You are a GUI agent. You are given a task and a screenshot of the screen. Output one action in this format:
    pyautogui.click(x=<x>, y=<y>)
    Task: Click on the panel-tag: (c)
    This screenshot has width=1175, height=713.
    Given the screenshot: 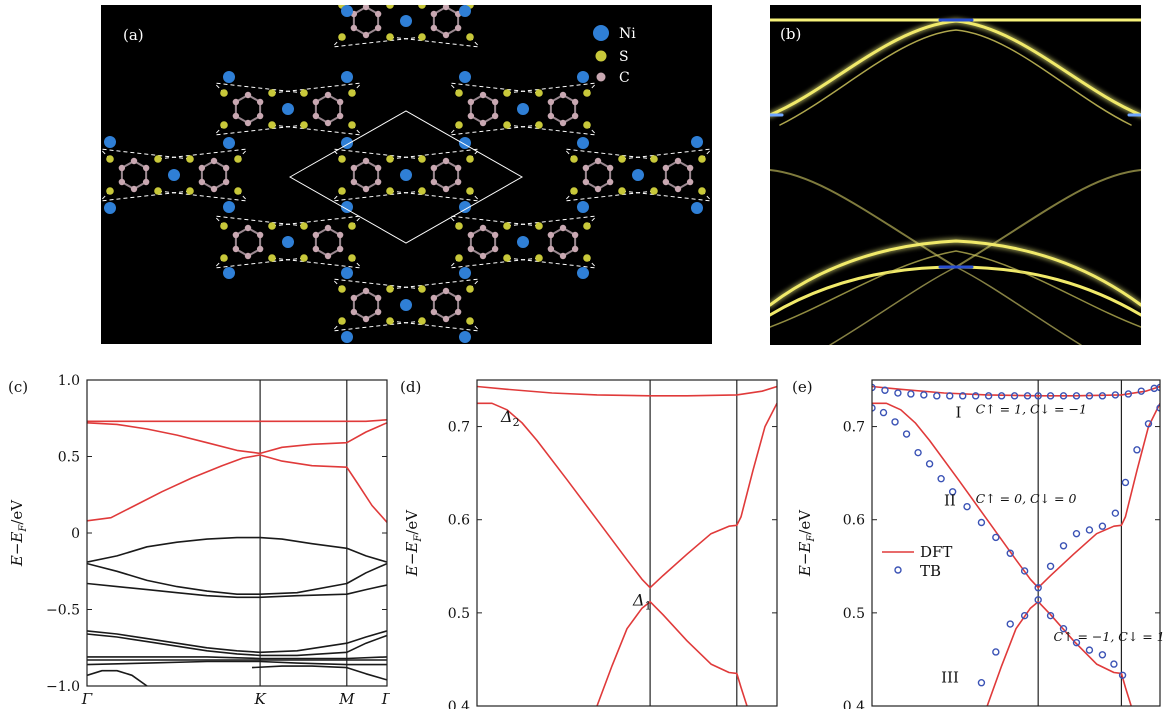 What is the action you would take?
    pyautogui.click(x=18, y=387)
    